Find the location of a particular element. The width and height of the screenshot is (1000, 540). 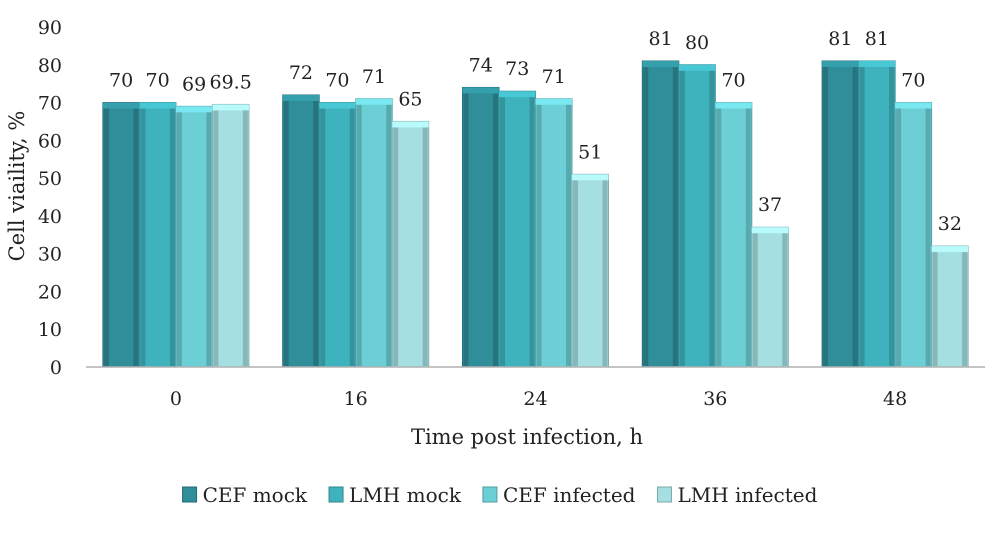

data-label: 65 is located at coordinates (410, 99).